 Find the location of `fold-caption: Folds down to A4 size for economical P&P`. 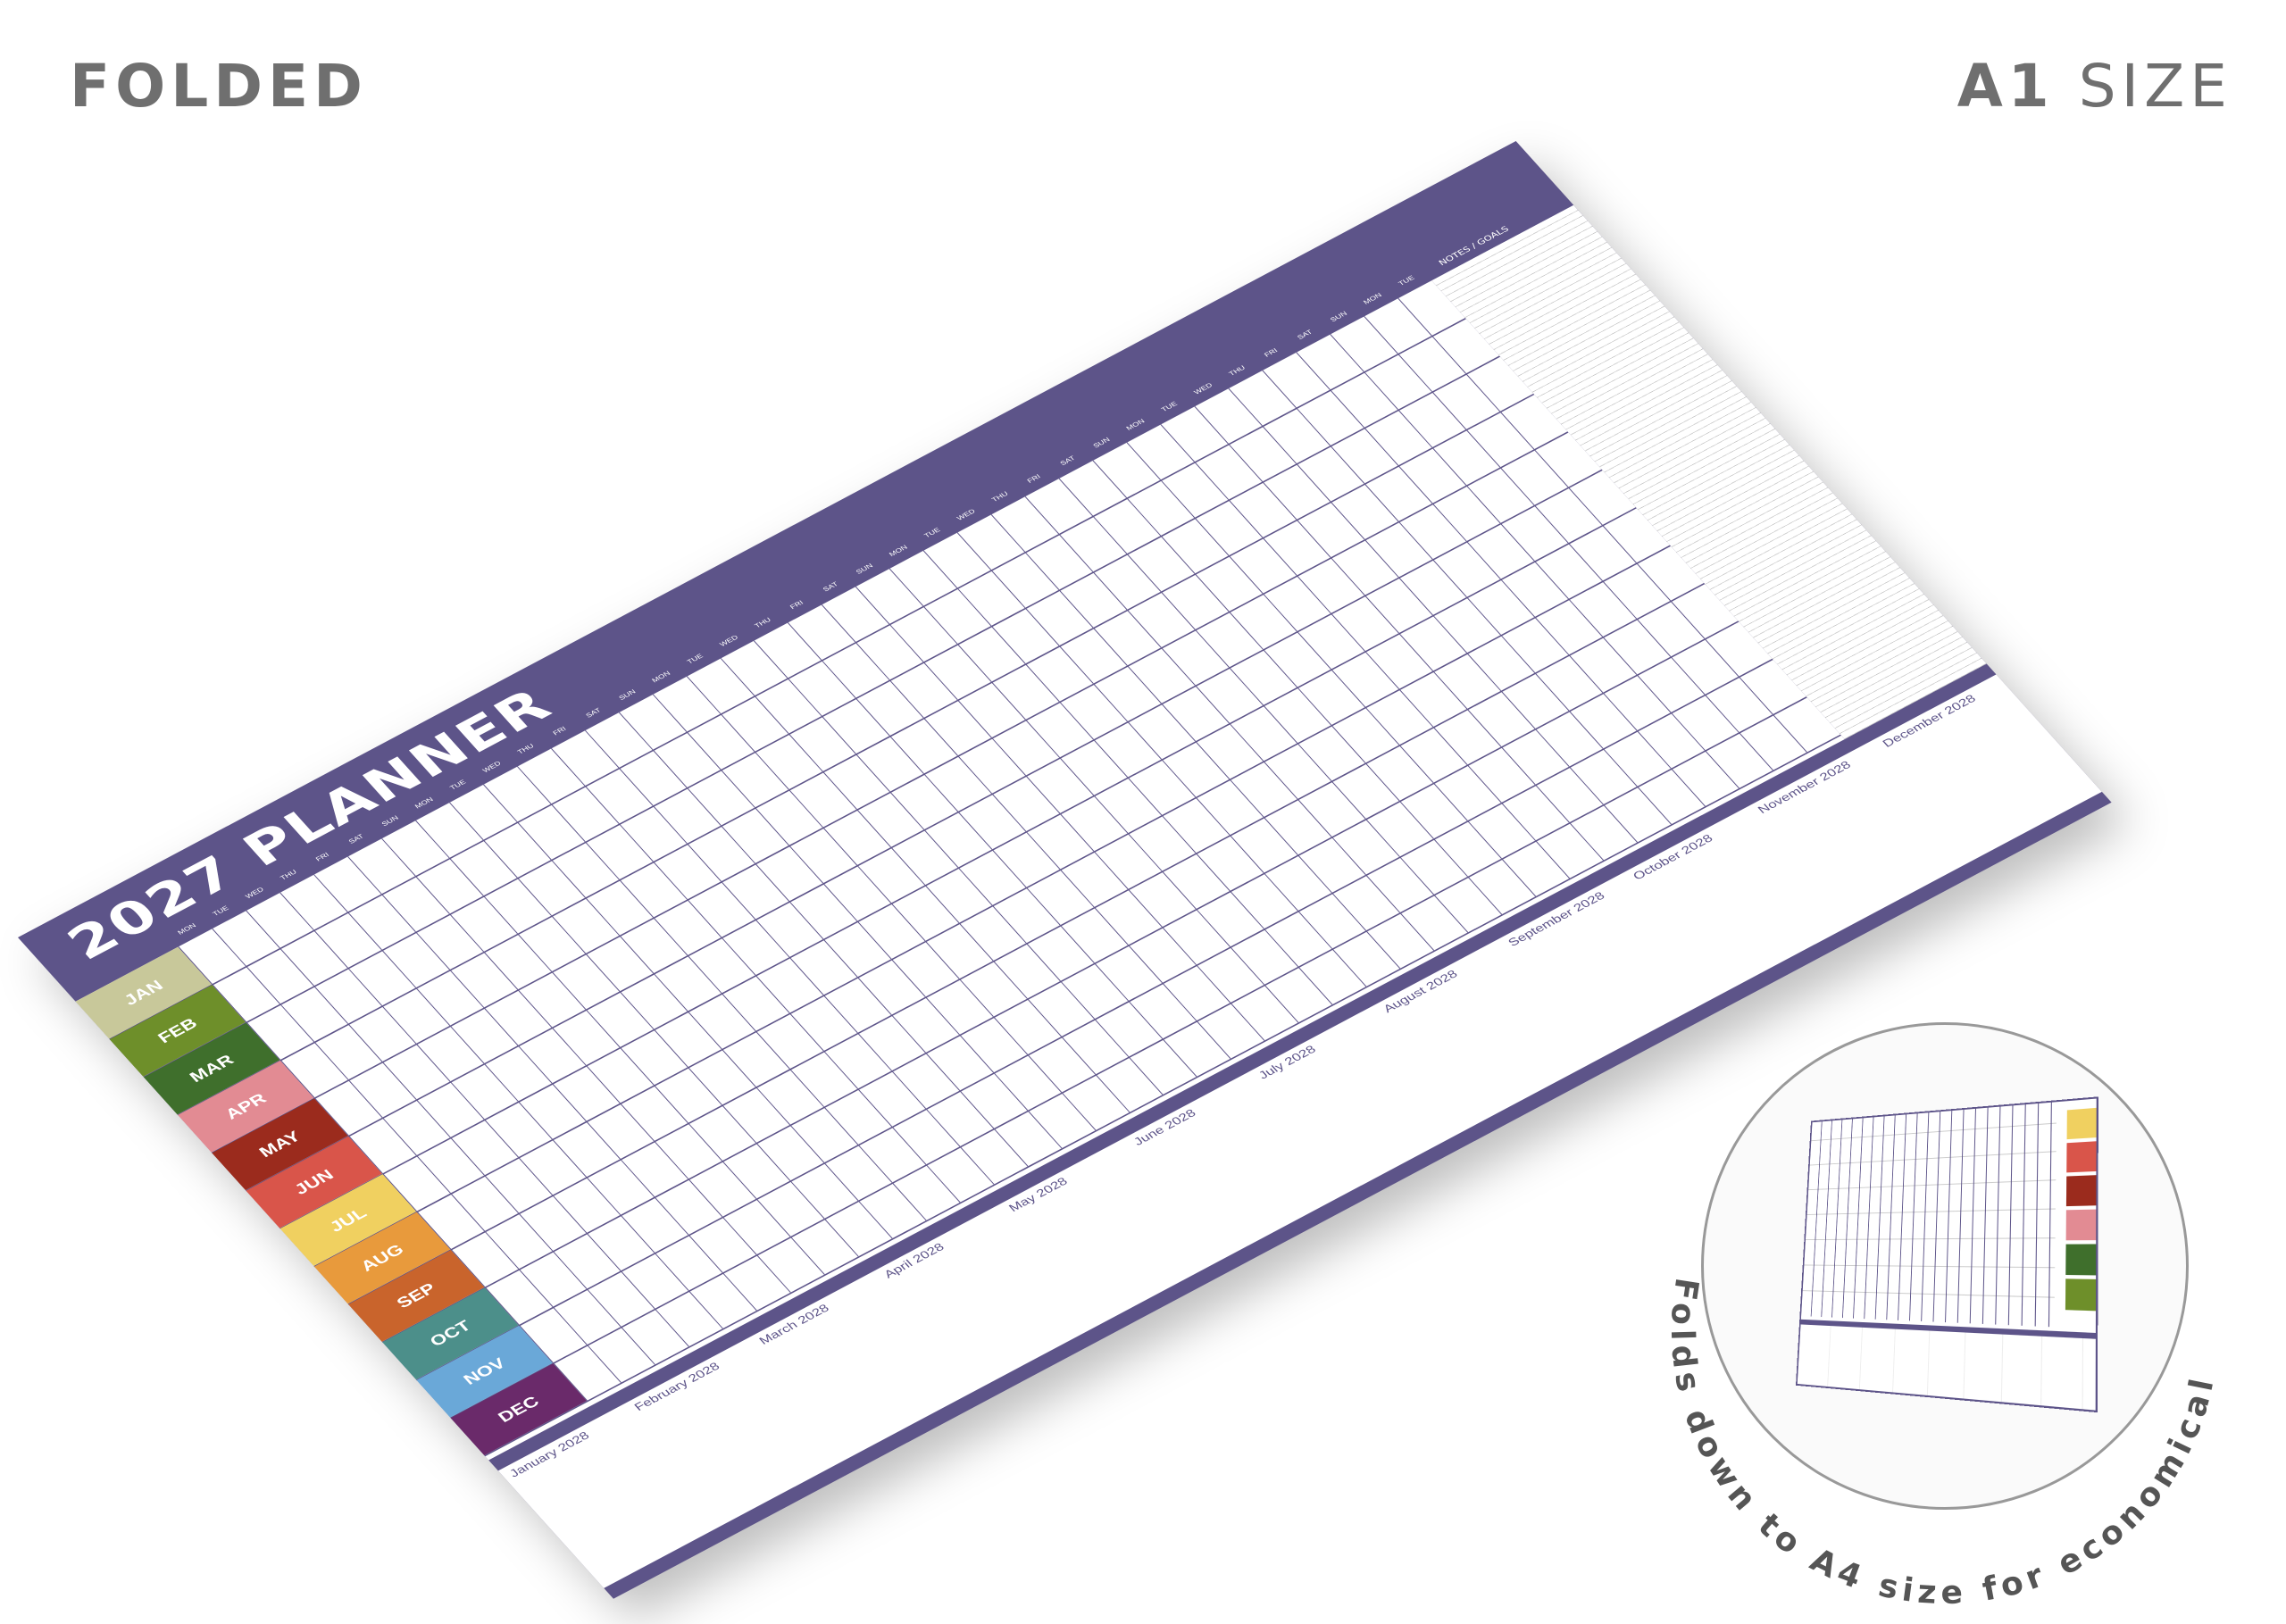

fold-caption: Folds down to A4 size for economical P&P is located at coordinates (1953, 1428).